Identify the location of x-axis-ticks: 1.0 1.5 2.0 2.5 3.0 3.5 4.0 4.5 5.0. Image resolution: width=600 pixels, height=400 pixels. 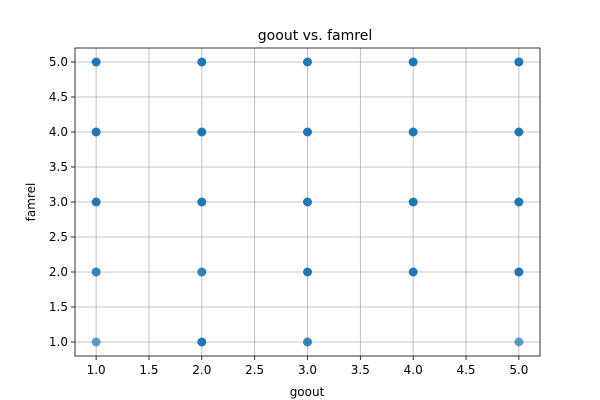
(307, 366).